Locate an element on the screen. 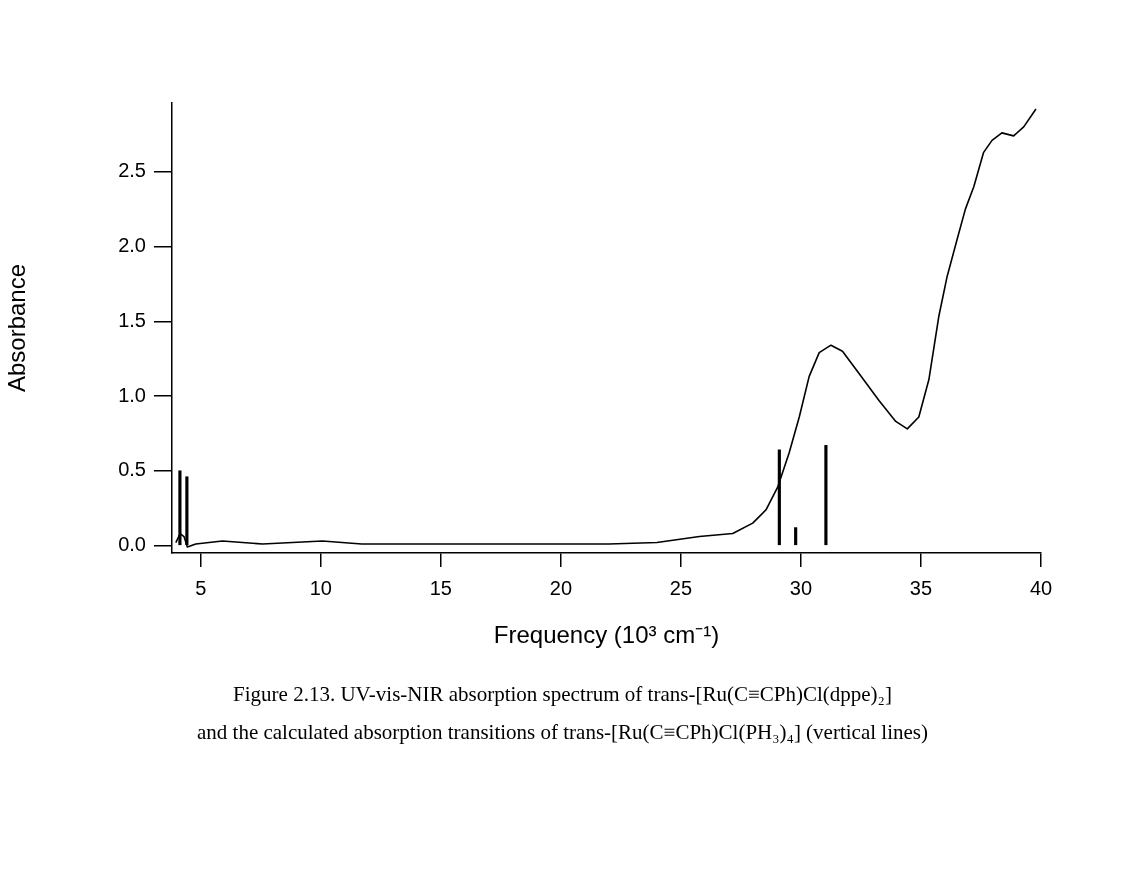  y-tick-label: 0.5 is located at coordinates (132, 469).